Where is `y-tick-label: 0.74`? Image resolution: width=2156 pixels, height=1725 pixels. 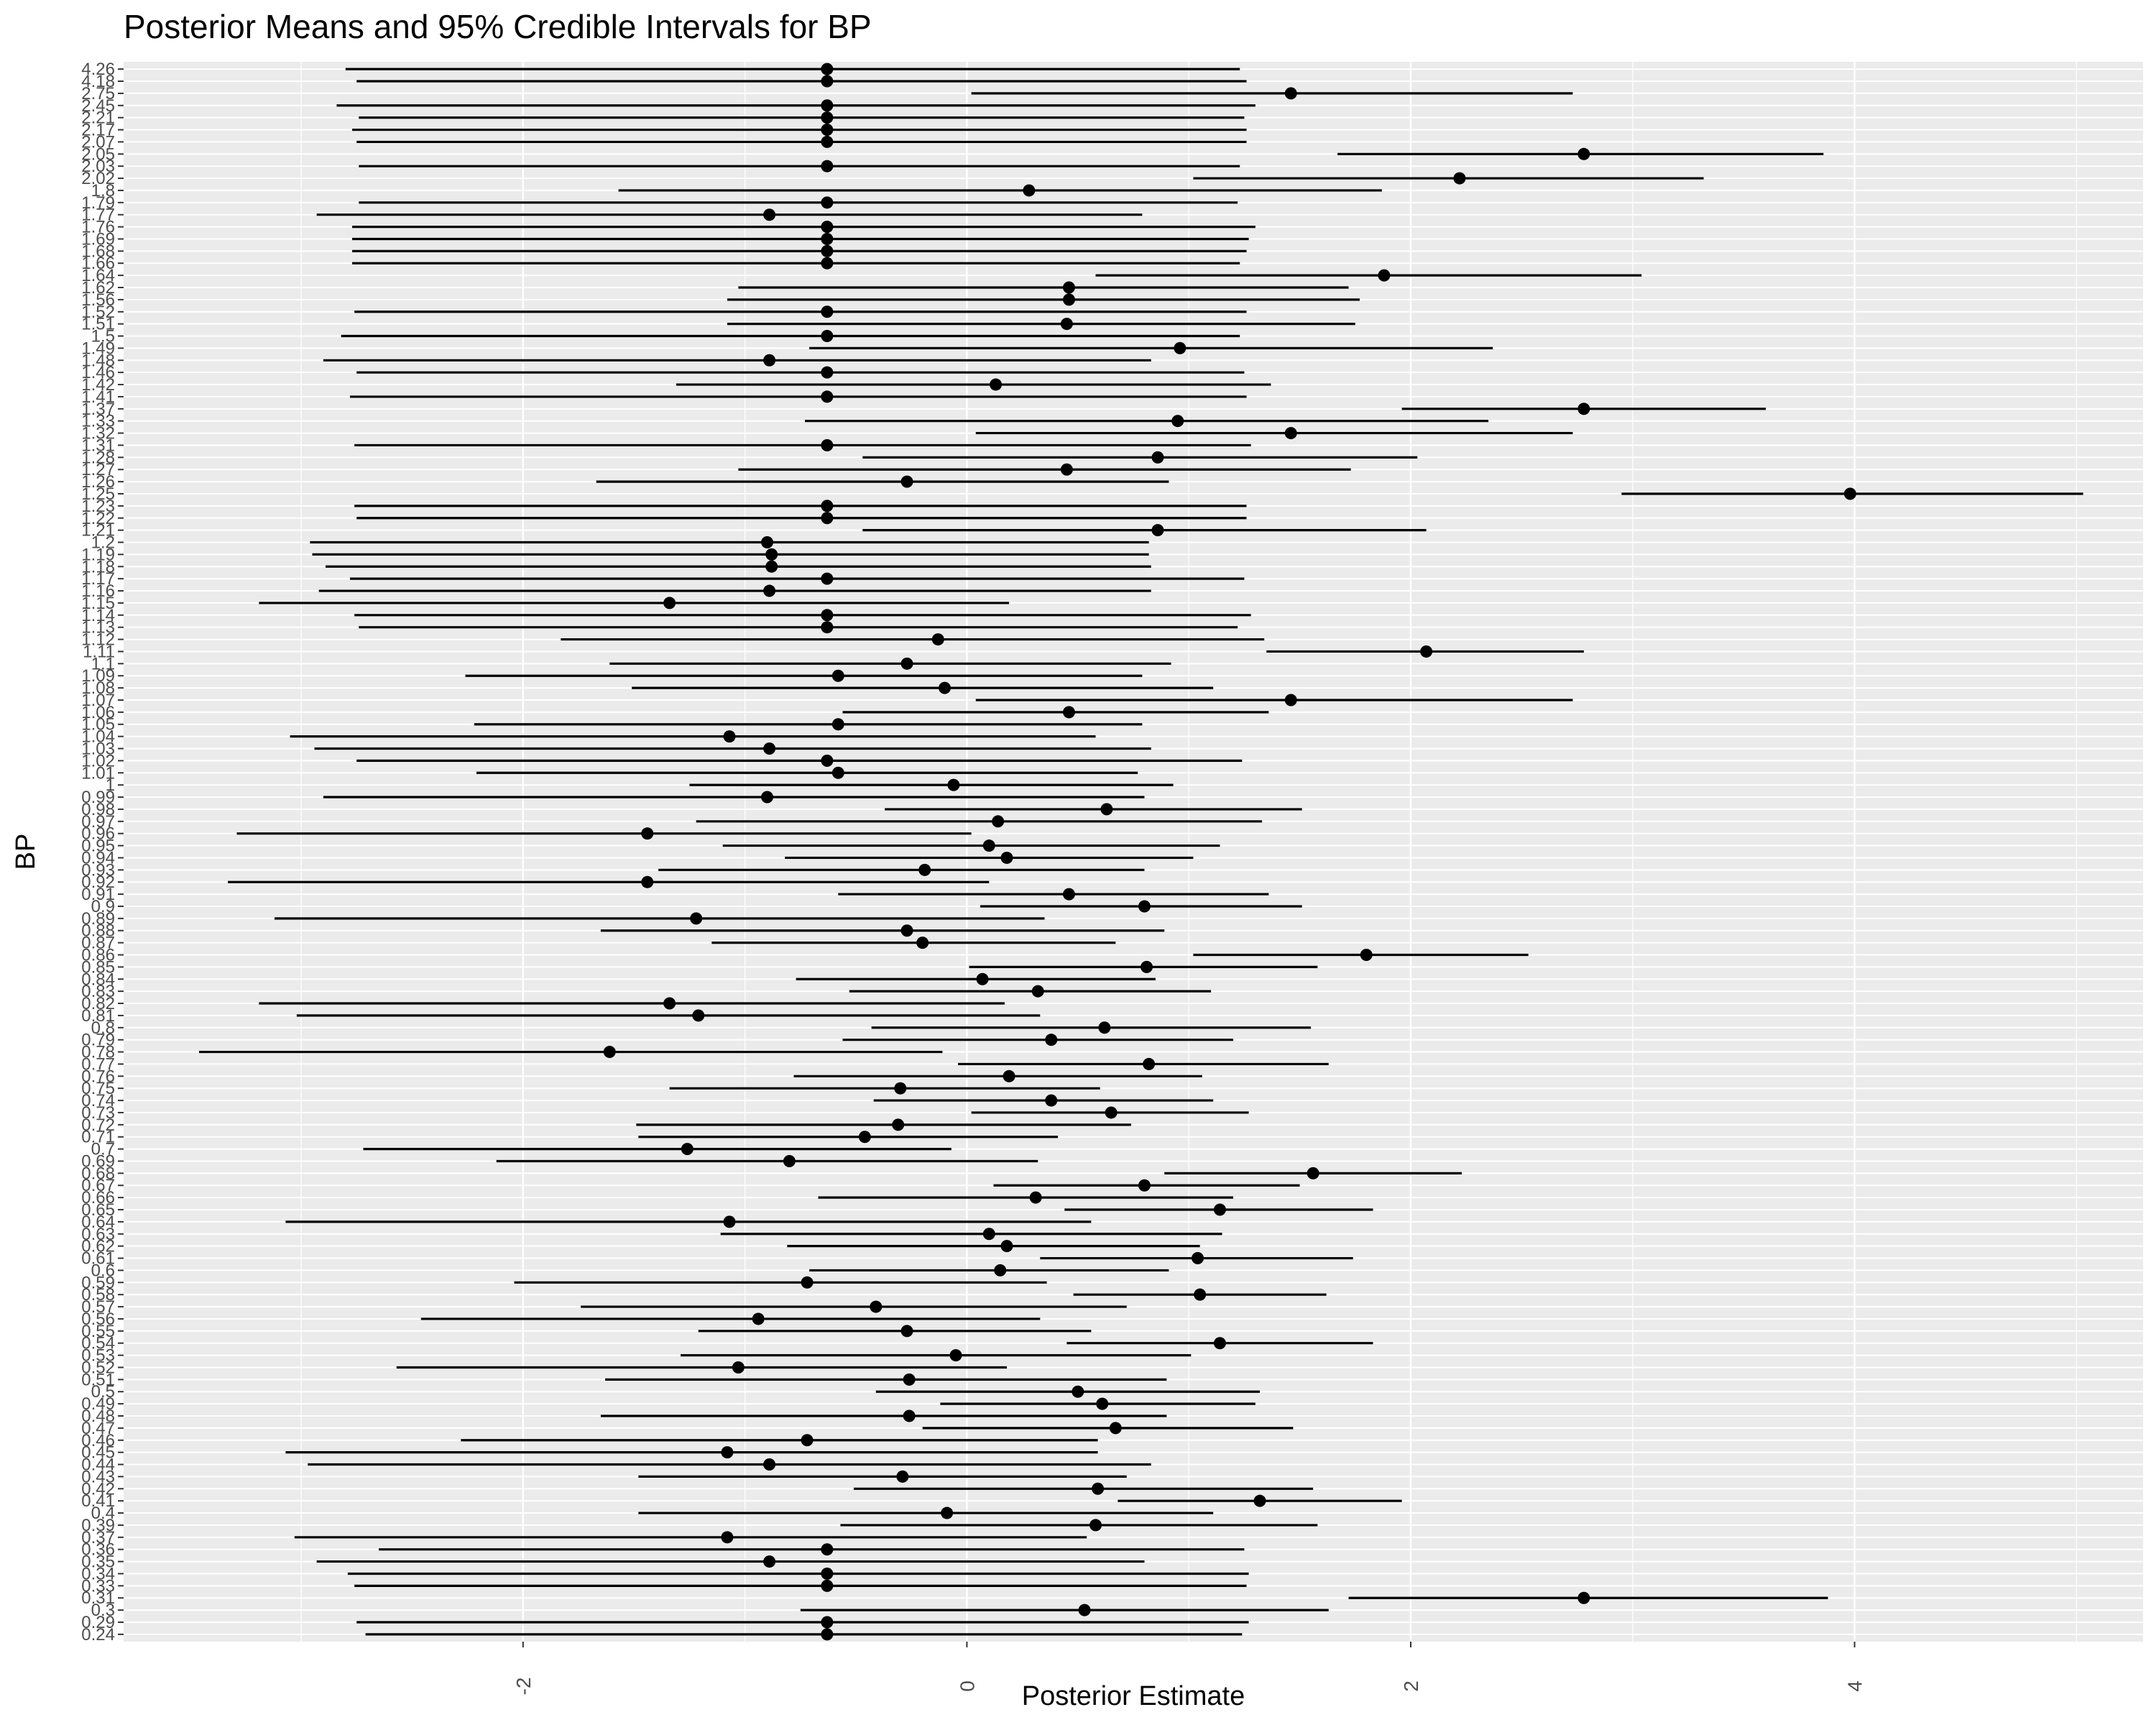 y-tick-label: 0.74 is located at coordinates (98, 1100).